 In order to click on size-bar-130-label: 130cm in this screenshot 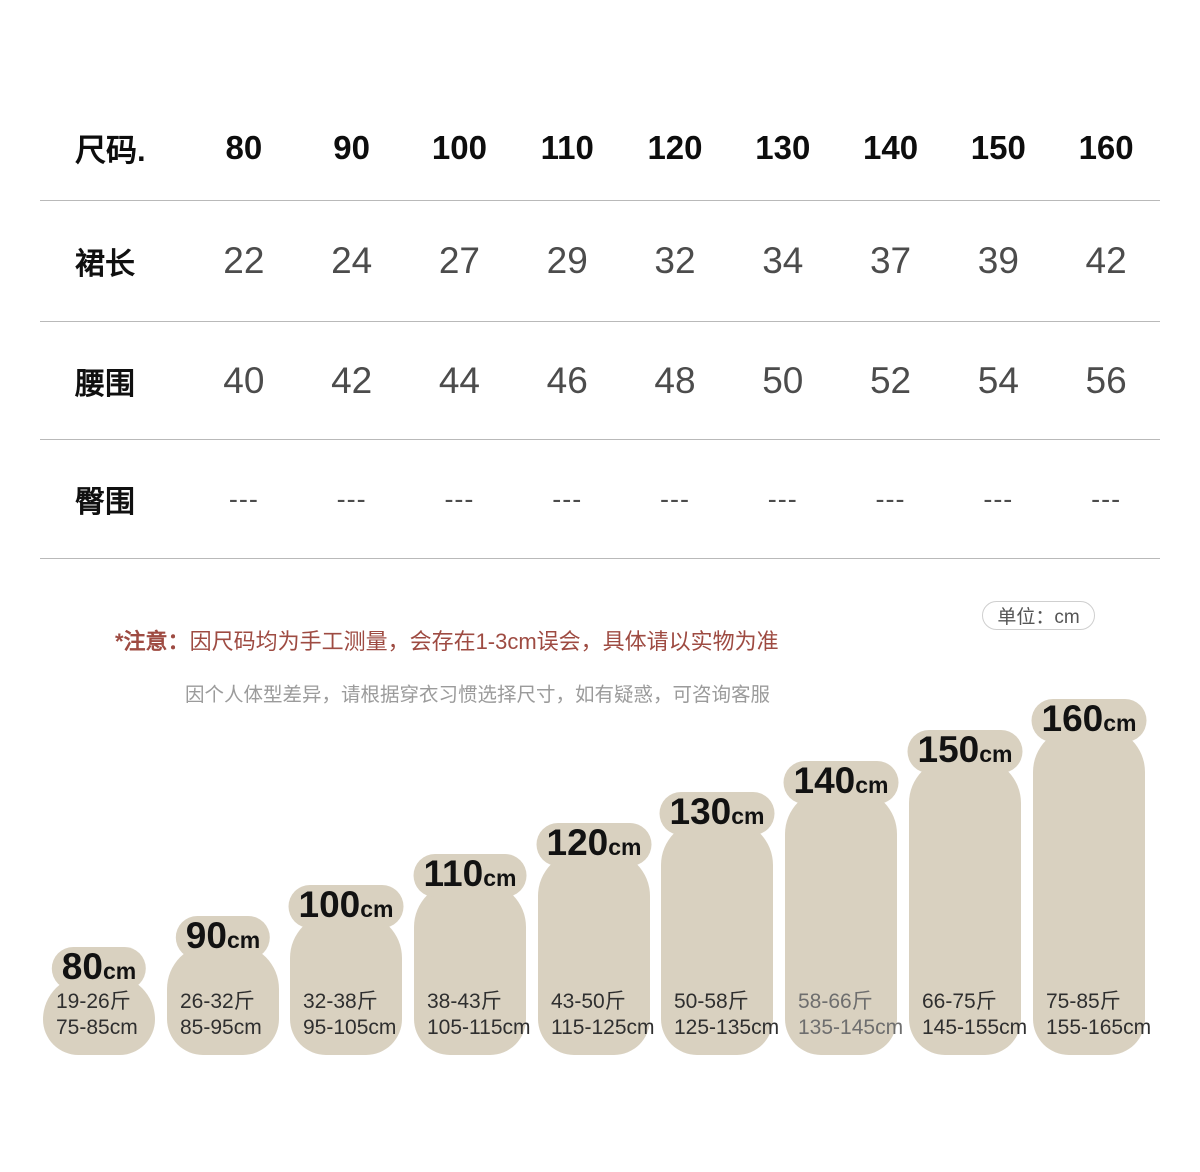, I will do `click(717, 813)`.